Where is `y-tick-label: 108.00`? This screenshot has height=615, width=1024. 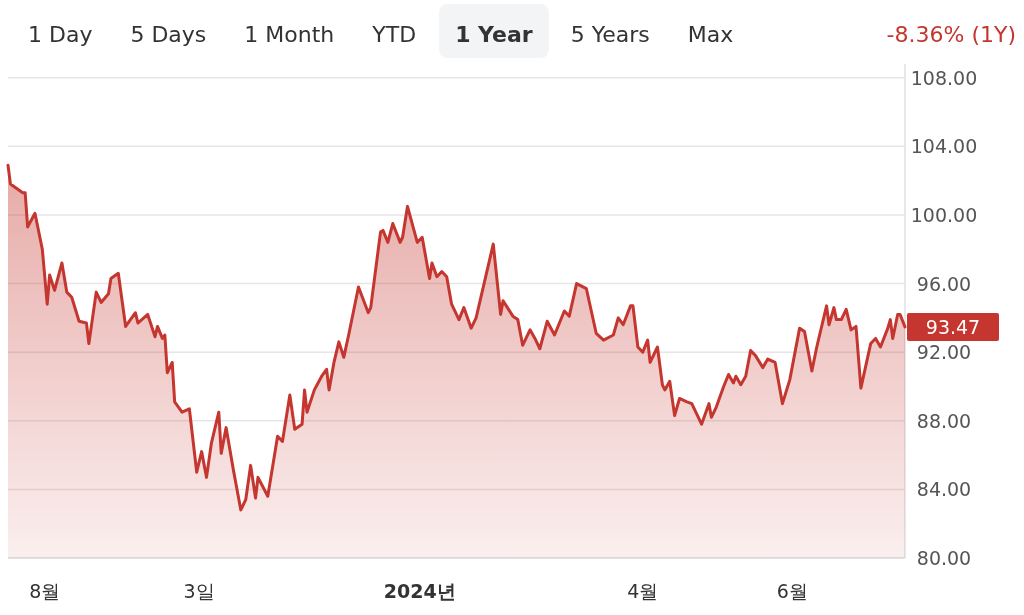
y-tick-label: 108.00 is located at coordinates (944, 77).